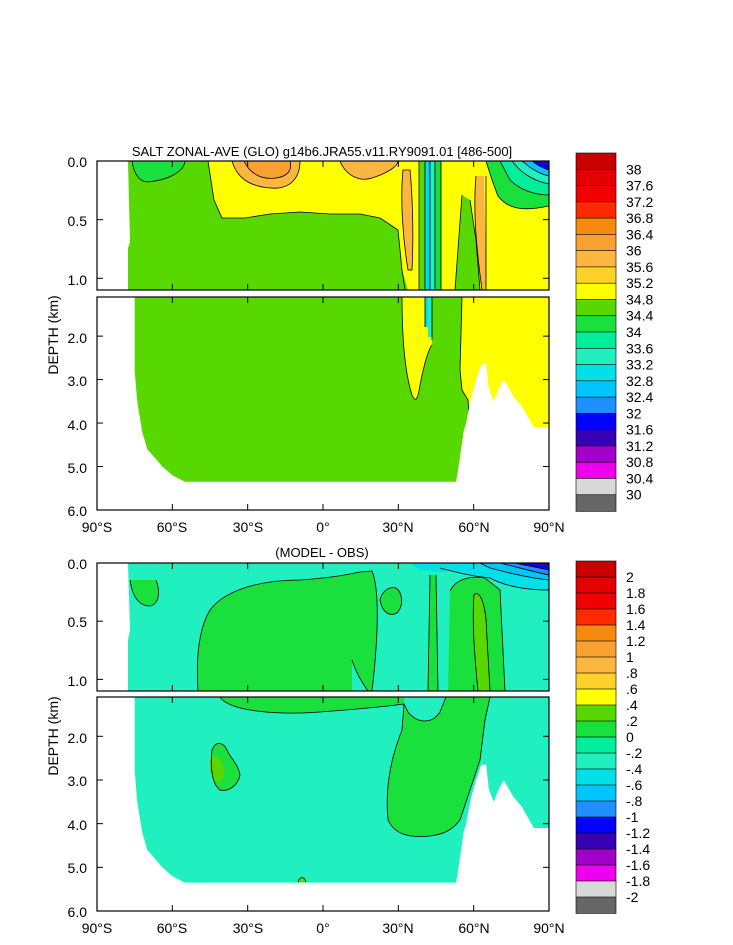  I want to click on colorbar-label: -1.8, so click(638, 881).